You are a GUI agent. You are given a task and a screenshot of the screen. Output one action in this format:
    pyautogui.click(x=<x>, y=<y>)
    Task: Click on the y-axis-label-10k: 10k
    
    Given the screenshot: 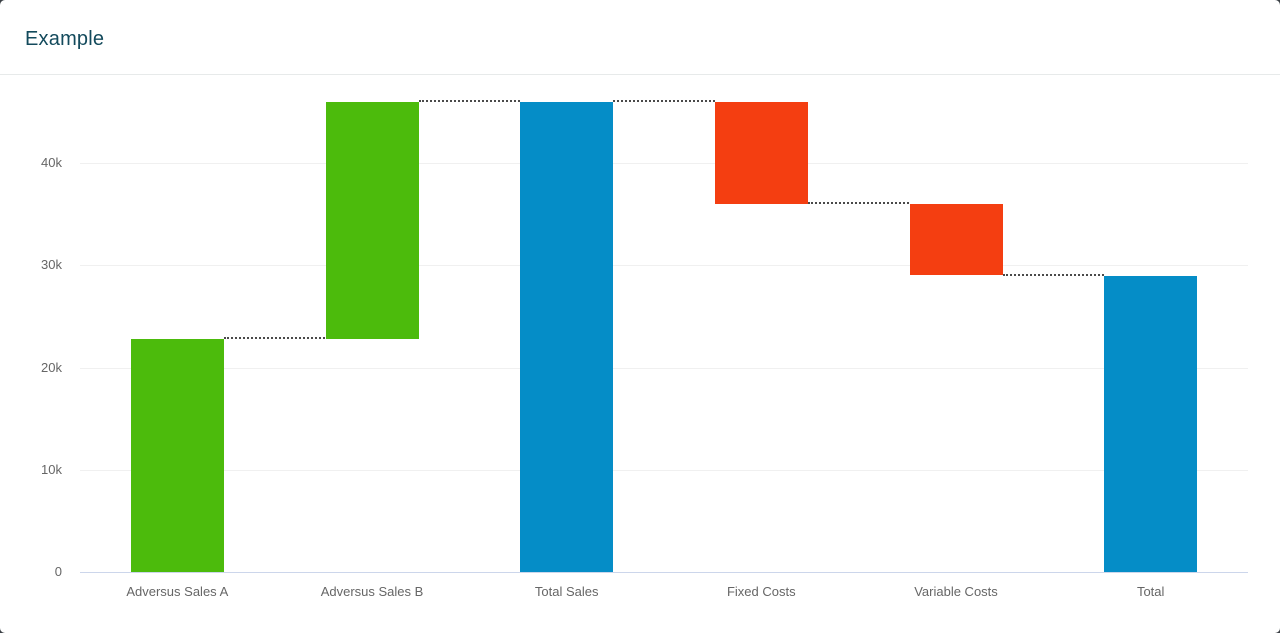 What is the action you would take?
    pyautogui.click(x=51, y=469)
    